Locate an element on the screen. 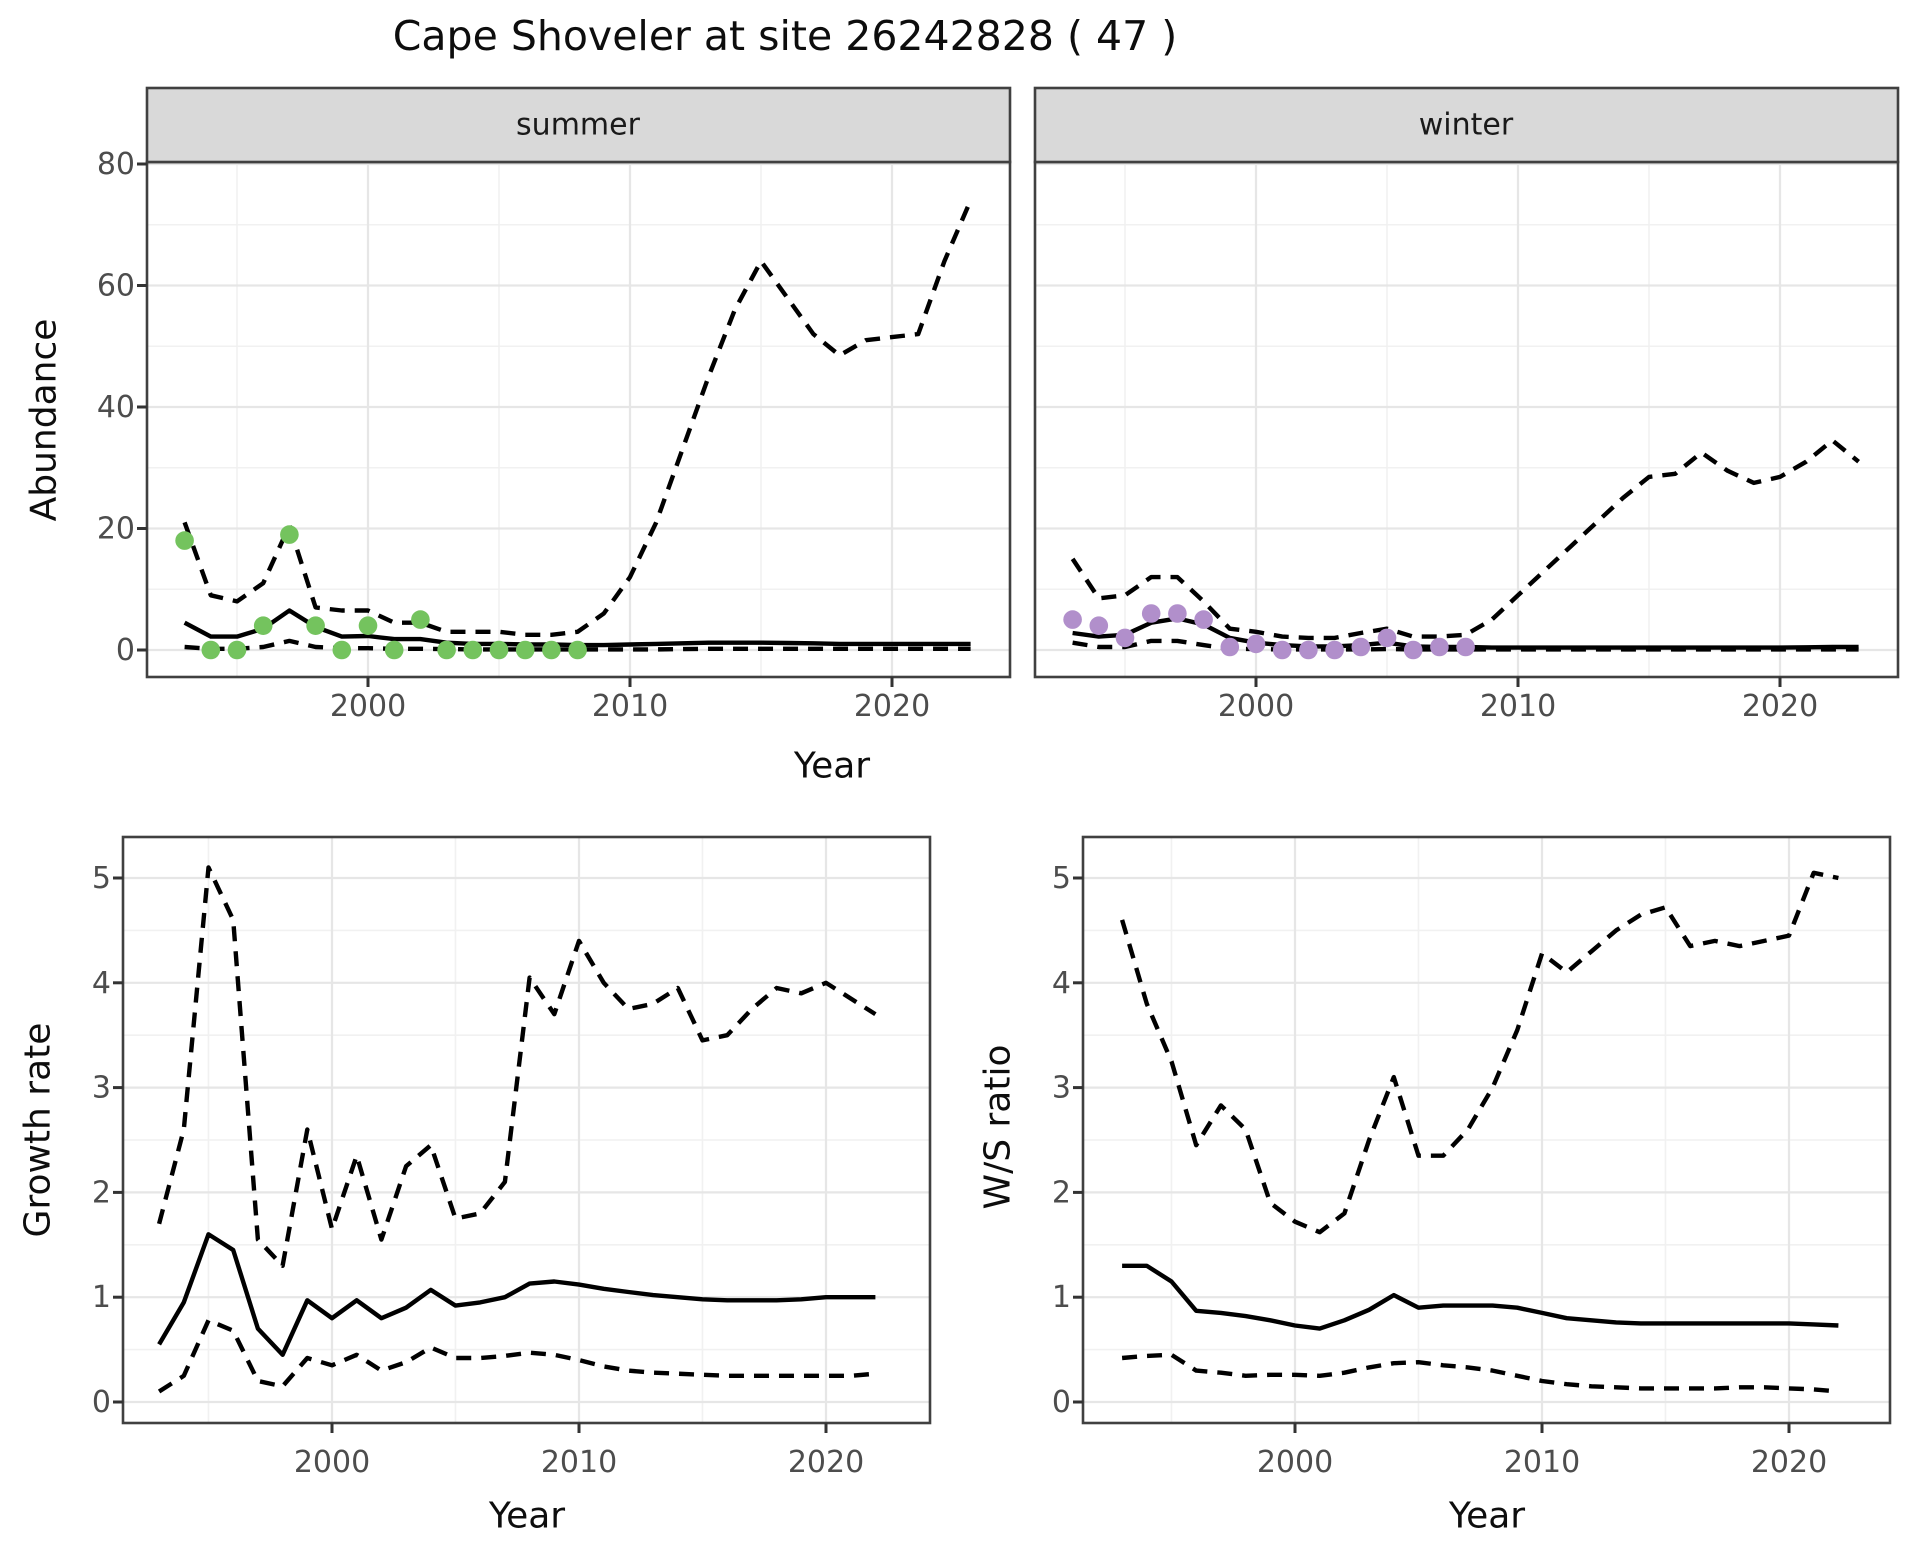 This screenshot has width=1920, height=1560. winter-panel-background is located at coordinates (1466, 419).